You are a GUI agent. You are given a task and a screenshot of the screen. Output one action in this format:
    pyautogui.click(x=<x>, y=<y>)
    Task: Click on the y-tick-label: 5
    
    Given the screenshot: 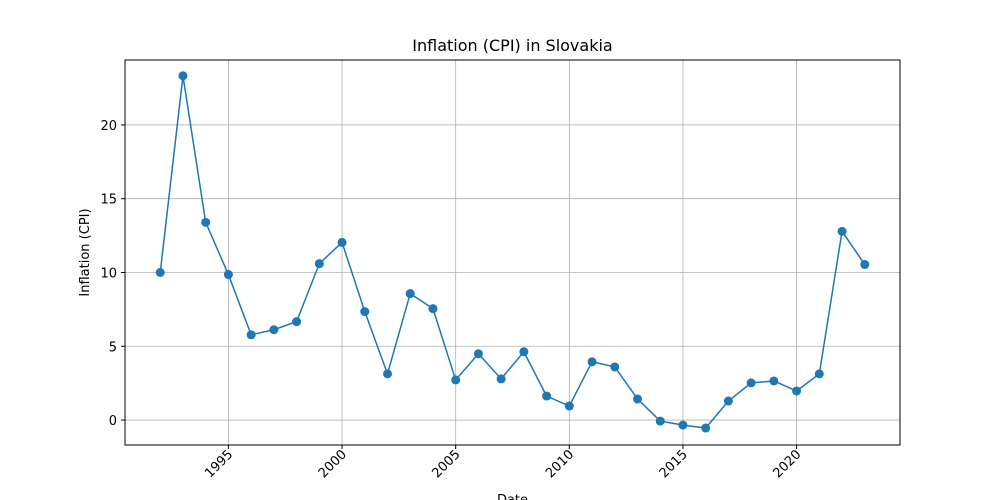 What is the action you would take?
    pyautogui.click(x=113, y=347)
    